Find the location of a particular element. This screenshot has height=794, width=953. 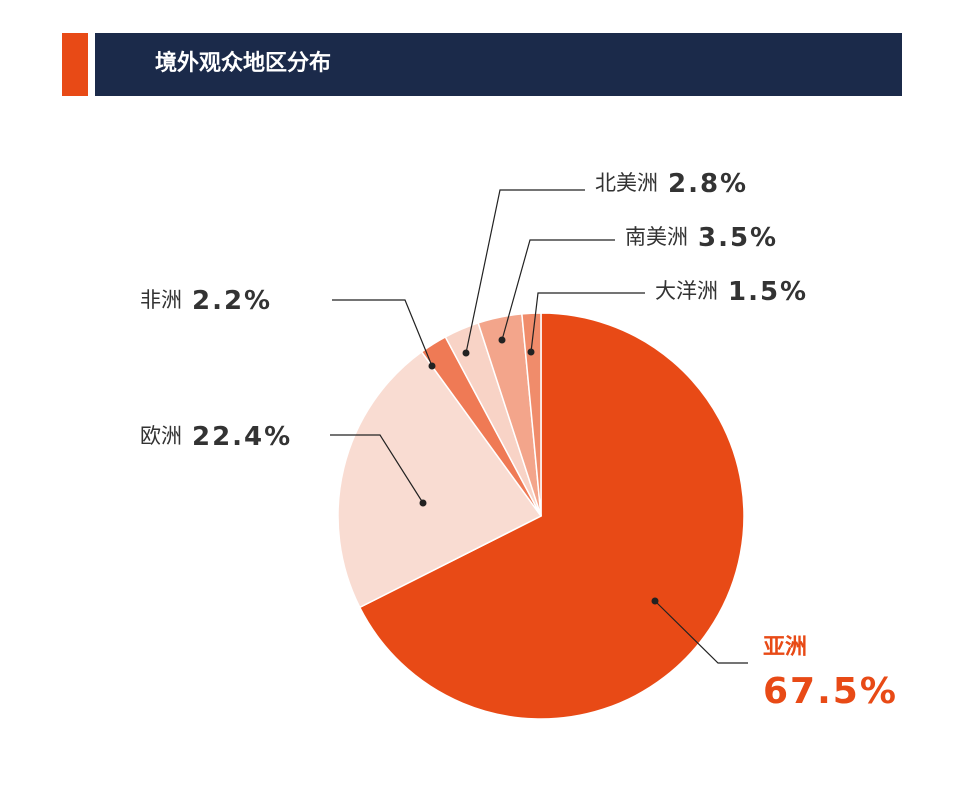

slice-label: 大洋洲 1.5% is located at coordinates (731, 292).